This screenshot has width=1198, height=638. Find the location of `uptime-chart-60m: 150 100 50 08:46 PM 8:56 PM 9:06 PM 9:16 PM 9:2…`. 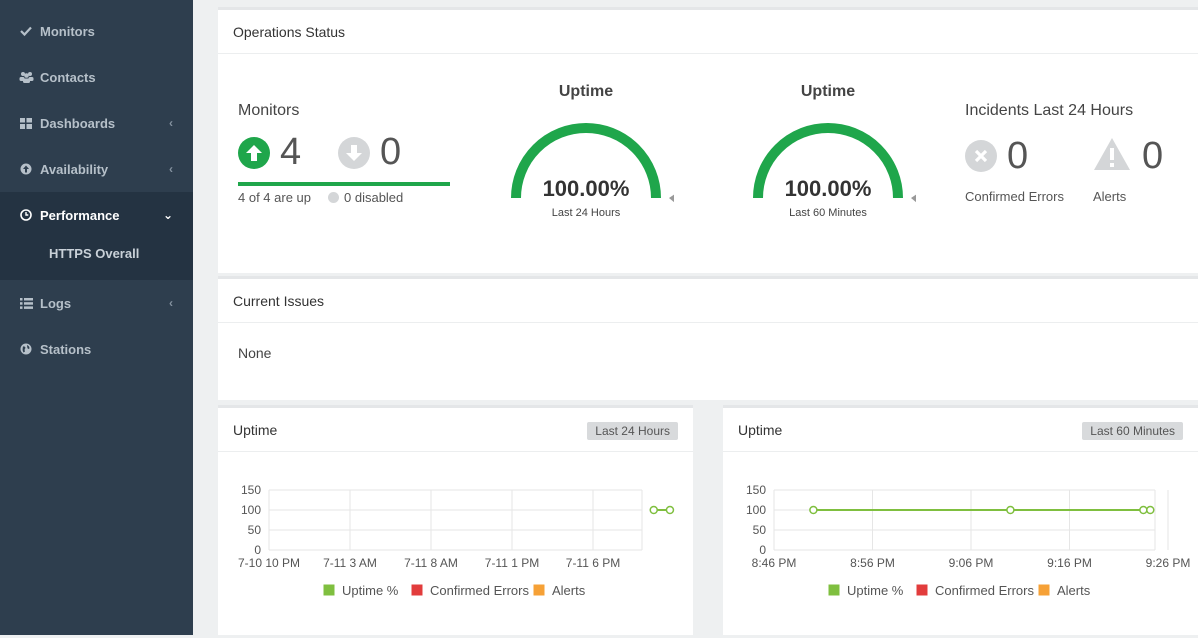

uptime-chart-60m: 150 100 50 08:46 PM 8:56 PM 9:06 PM 9:16 PM 9:2… is located at coordinates (968, 540).